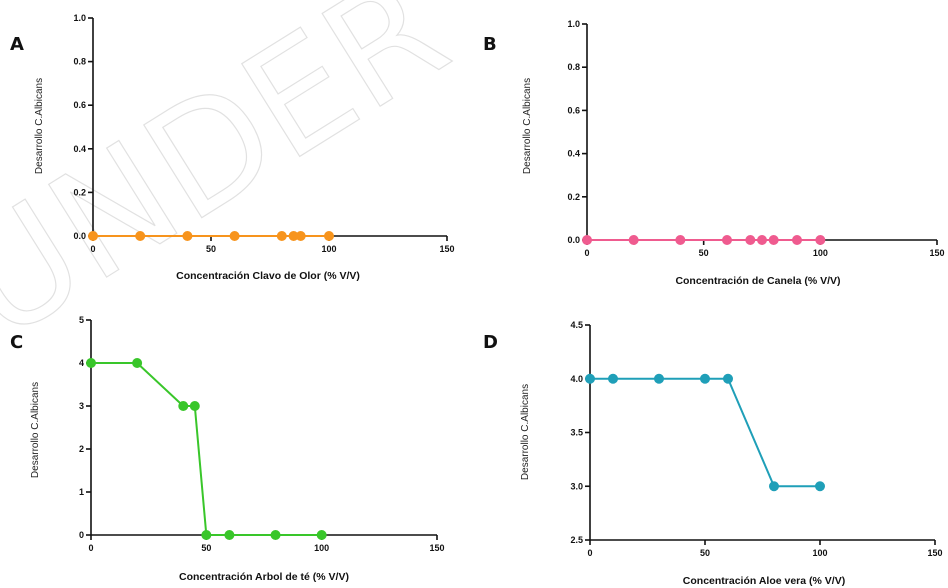 Image resolution: width=948 pixels, height=588 pixels. What do you see at coordinates (81, 449) in the screenshot?
I see `y-tick-label: 2` at bounding box center [81, 449].